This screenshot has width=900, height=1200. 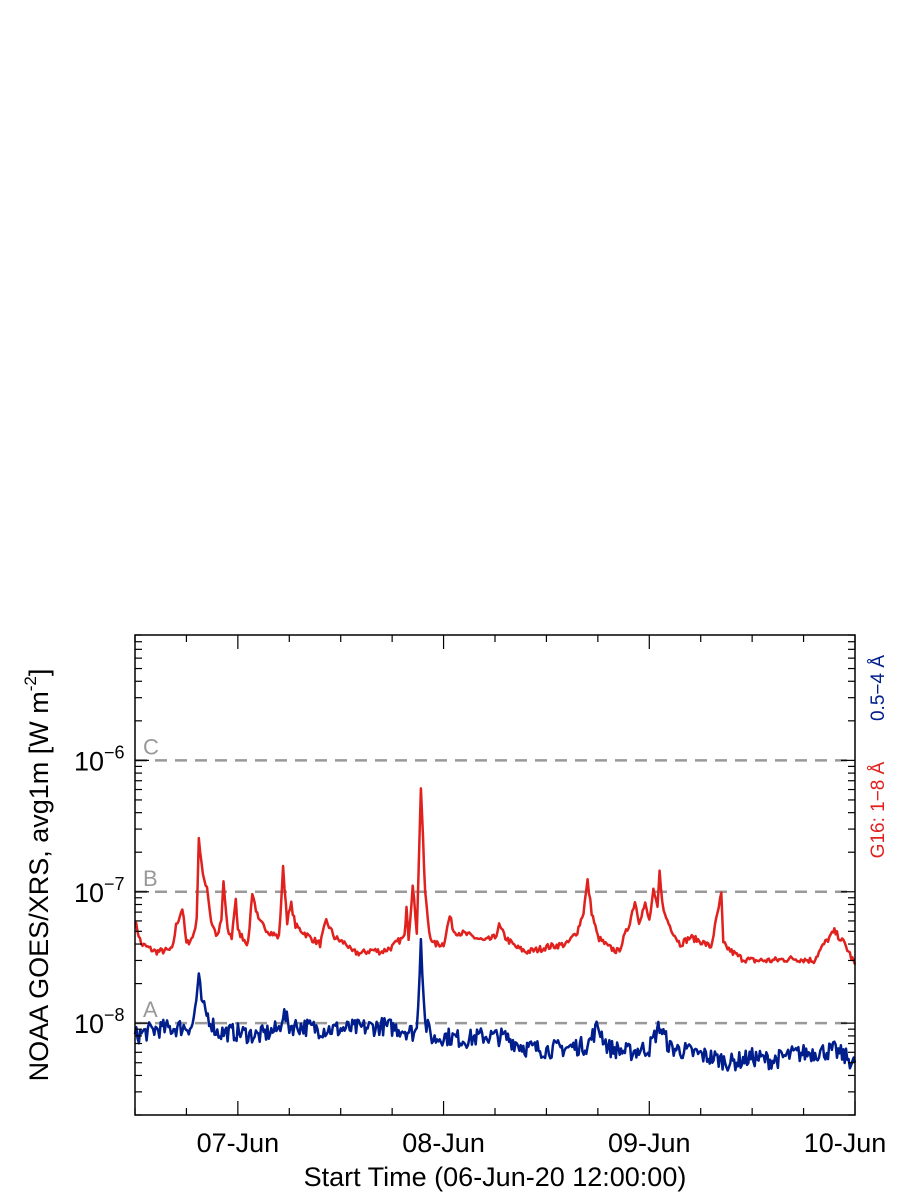 I want to click on y-axis-title: NOAA GOES/XRS, avg1m [W m-2], so click(x=37, y=875).